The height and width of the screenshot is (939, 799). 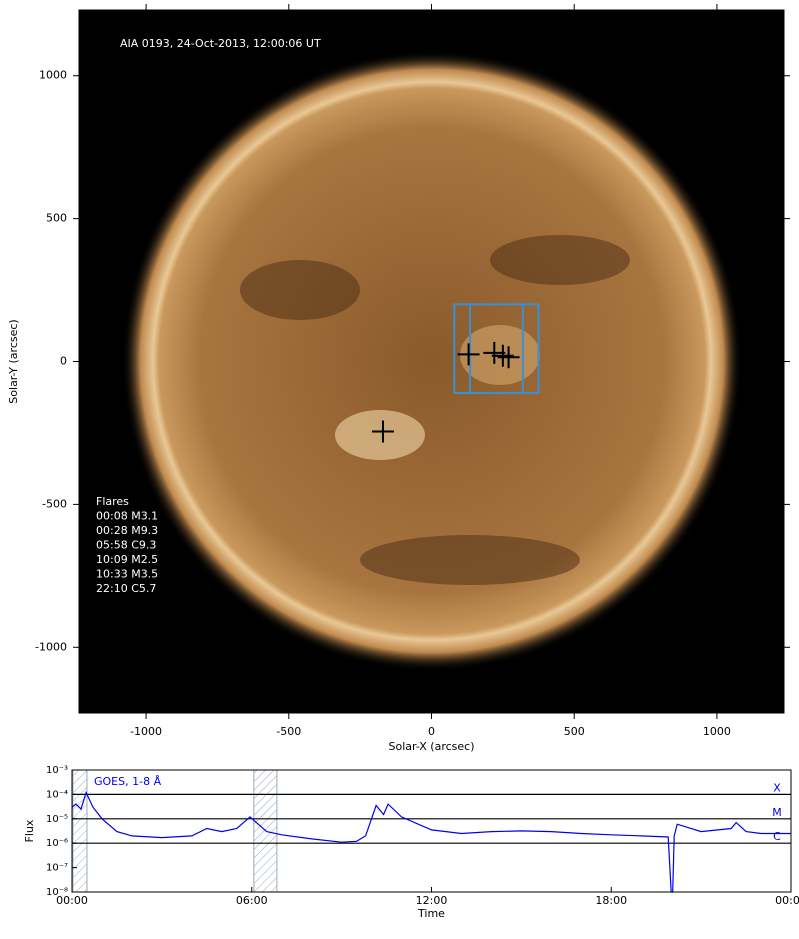 I want to click on flare-entry: 00:08 M3.1, so click(x=127, y=516).